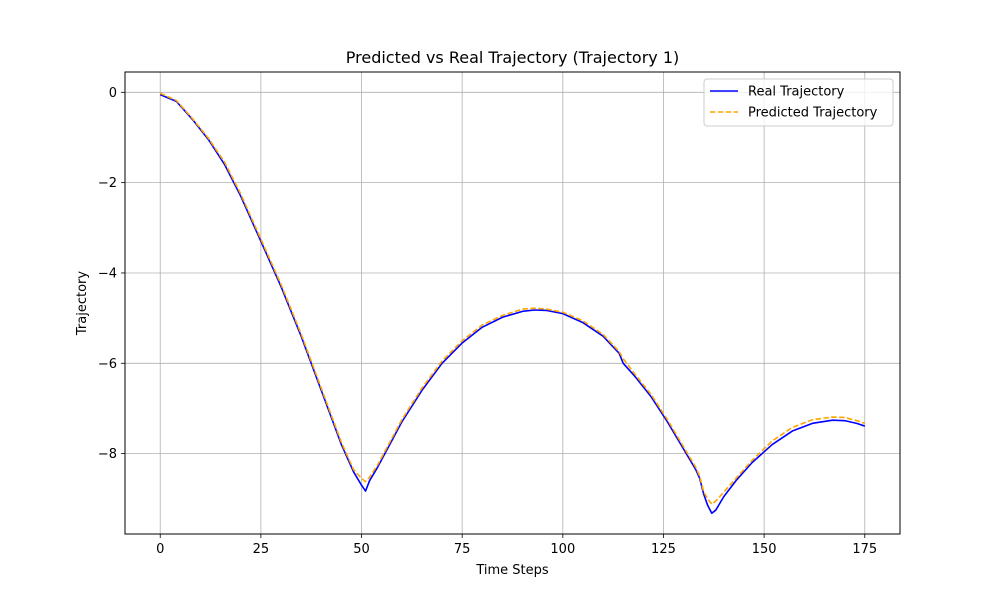  Describe the element at coordinates (764, 549) in the screenshot. I see `x-tick-label: 150` at that location.